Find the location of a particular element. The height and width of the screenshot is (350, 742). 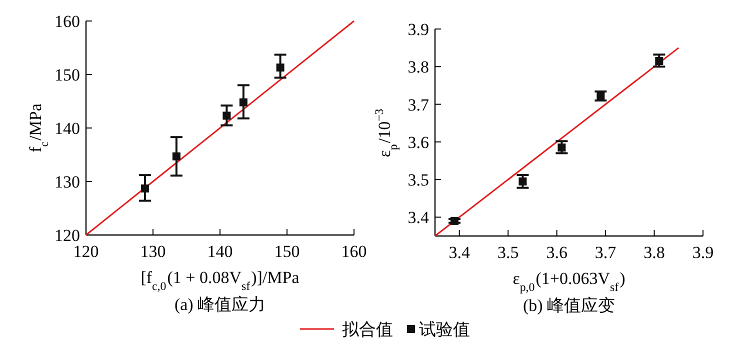

x-tick-label: 3.4 is located at coordinates (459, 252).